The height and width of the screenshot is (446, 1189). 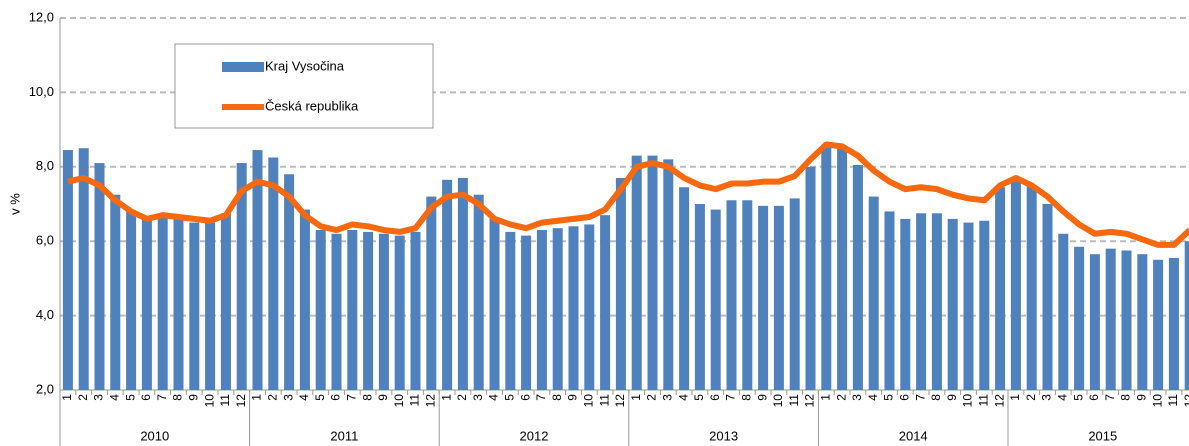 I want to click on y-tick-label: 6,0, so click(x=45, y=240).